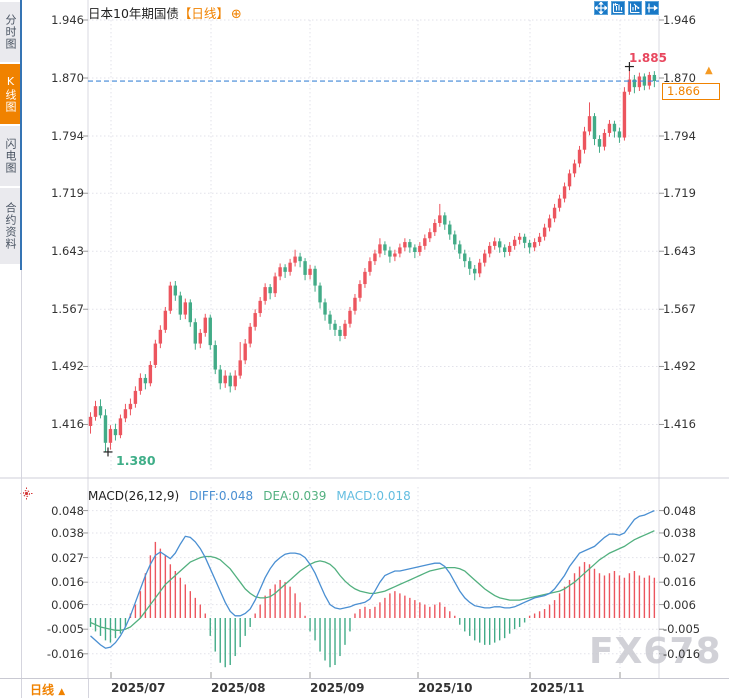  Describe the element at coordinates (691, 91) in the screenshot. I see `current-price-tag: 1.866` at that location.